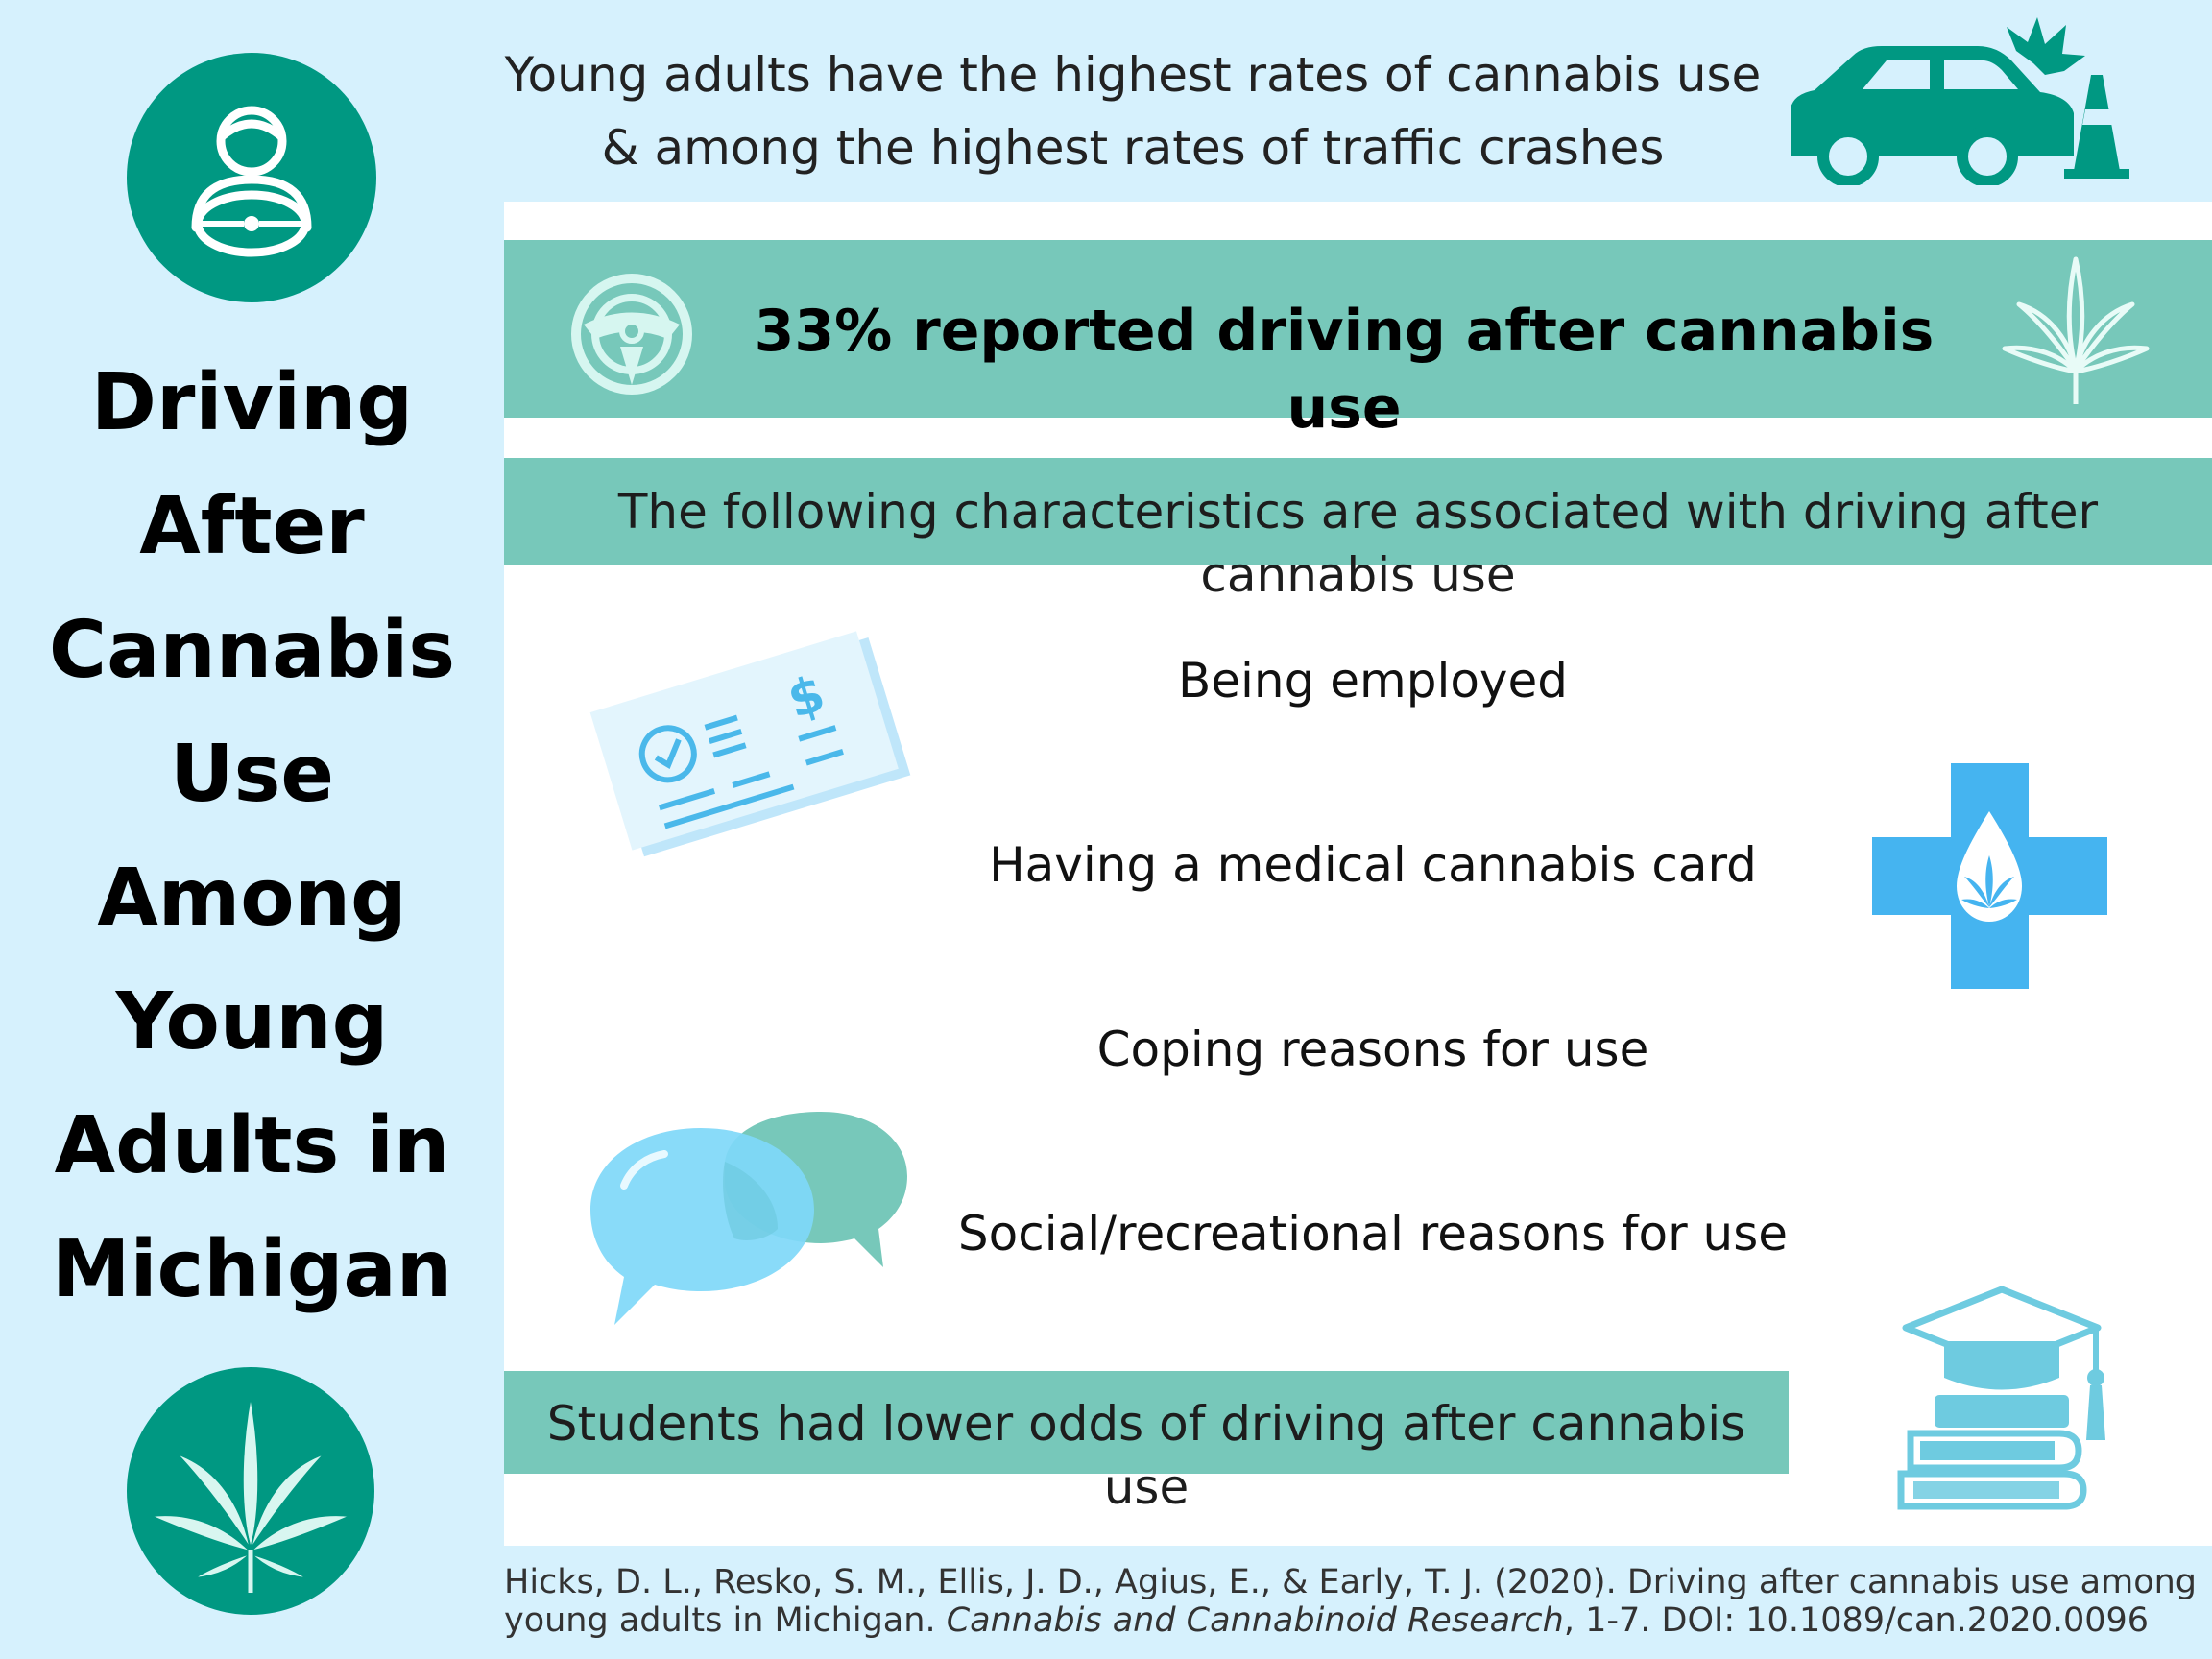 The width and height of the screenshot is (2212, 1659). I want to click on title-line: Young, so click(252, 1022).